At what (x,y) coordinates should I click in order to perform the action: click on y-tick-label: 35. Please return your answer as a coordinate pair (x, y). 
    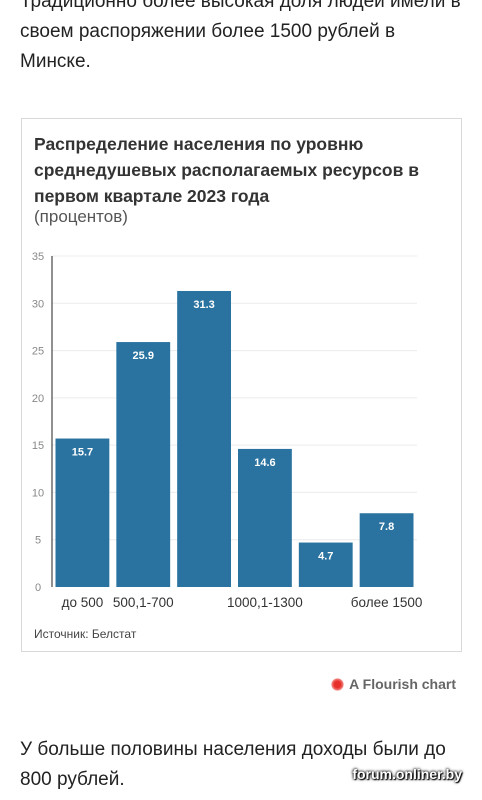
    Looking at the image, I should click on (38, 257).